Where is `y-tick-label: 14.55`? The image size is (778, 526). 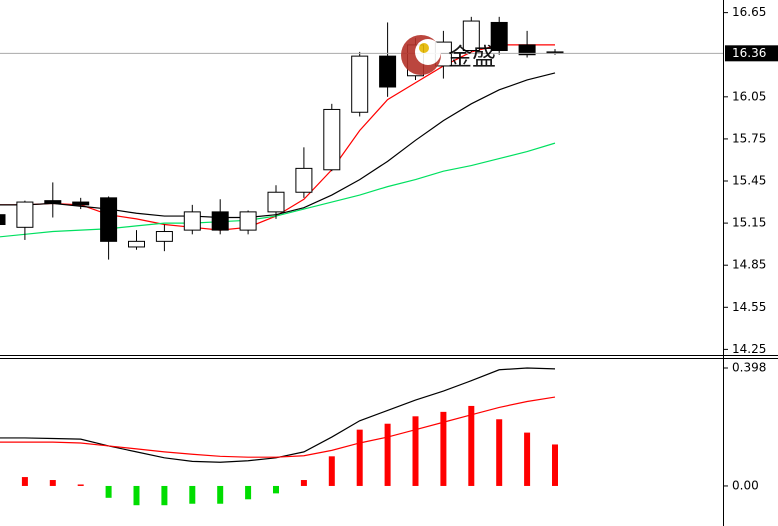 y-tick-label: 14.55 is located at coordinates (749, 307).